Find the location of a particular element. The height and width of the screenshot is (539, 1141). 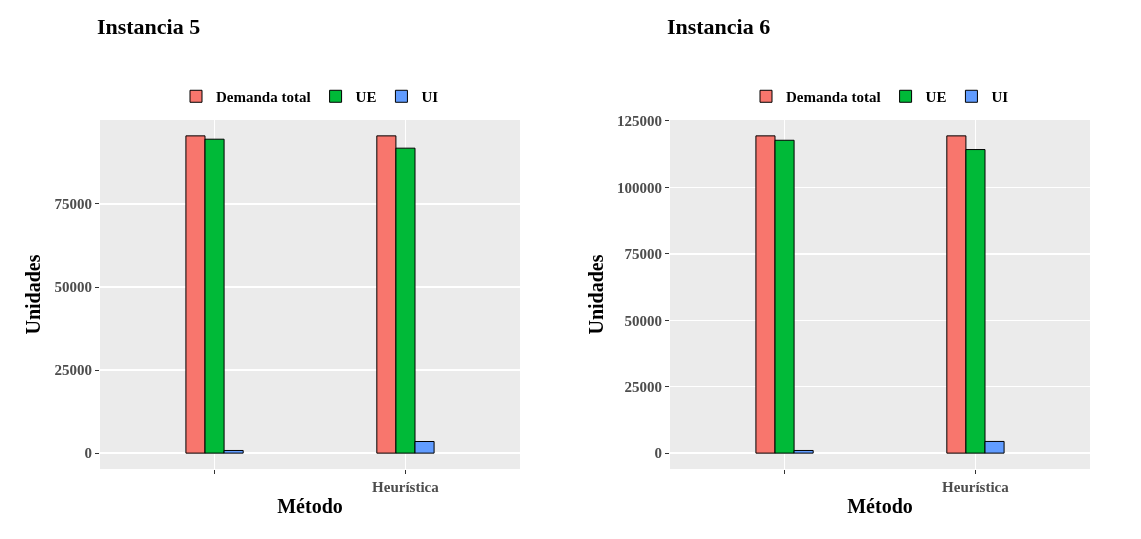

y-tick-label: 125000 is located at coordinates (639, 121).